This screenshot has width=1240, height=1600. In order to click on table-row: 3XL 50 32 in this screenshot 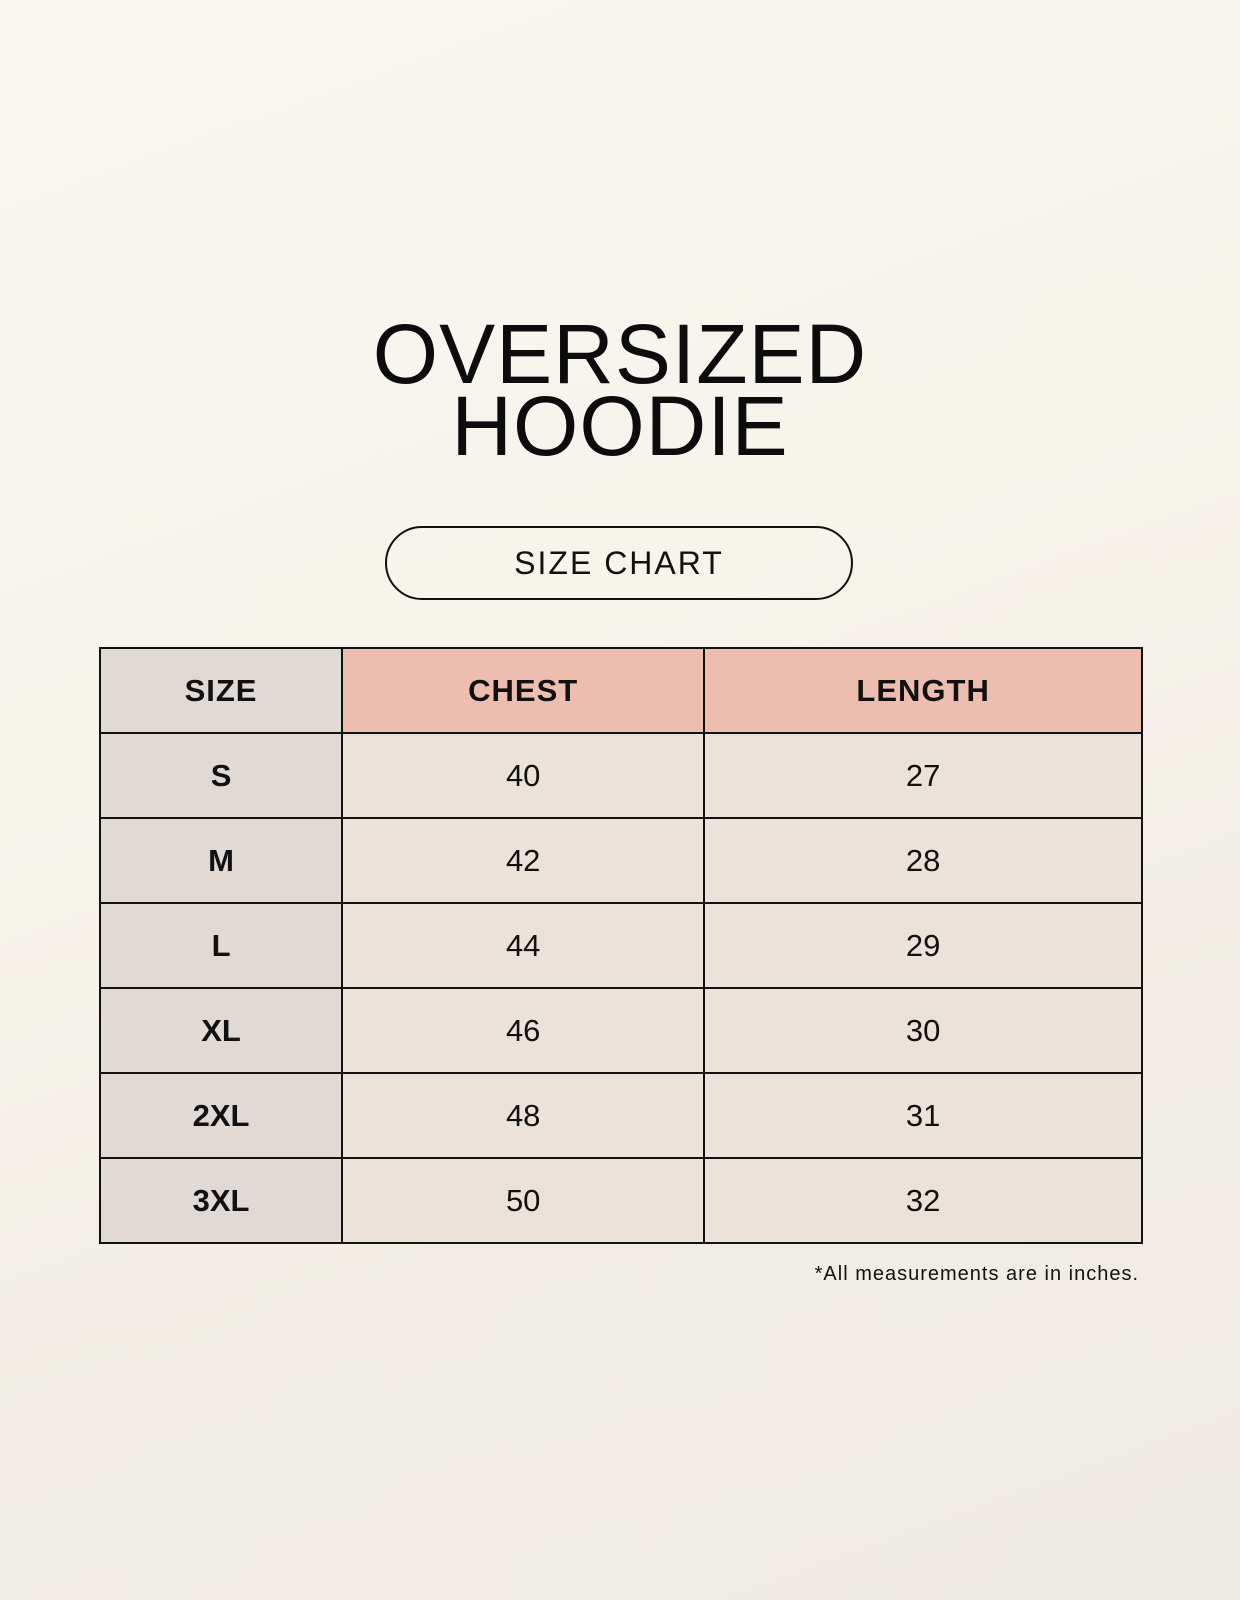, I will do `click(620, 1200)`.